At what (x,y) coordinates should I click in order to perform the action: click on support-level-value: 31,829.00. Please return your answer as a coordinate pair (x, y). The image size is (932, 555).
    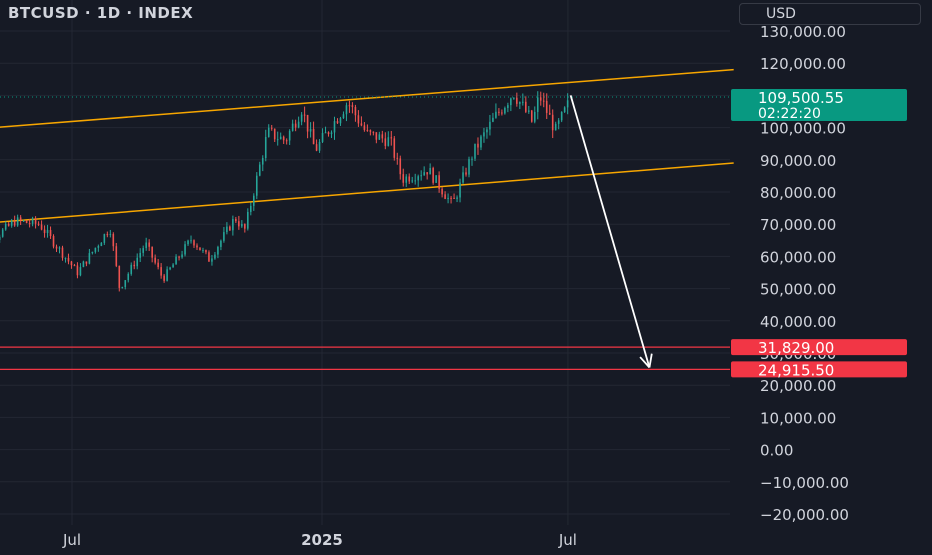
    Looking at the image, I should click on (796, 348).